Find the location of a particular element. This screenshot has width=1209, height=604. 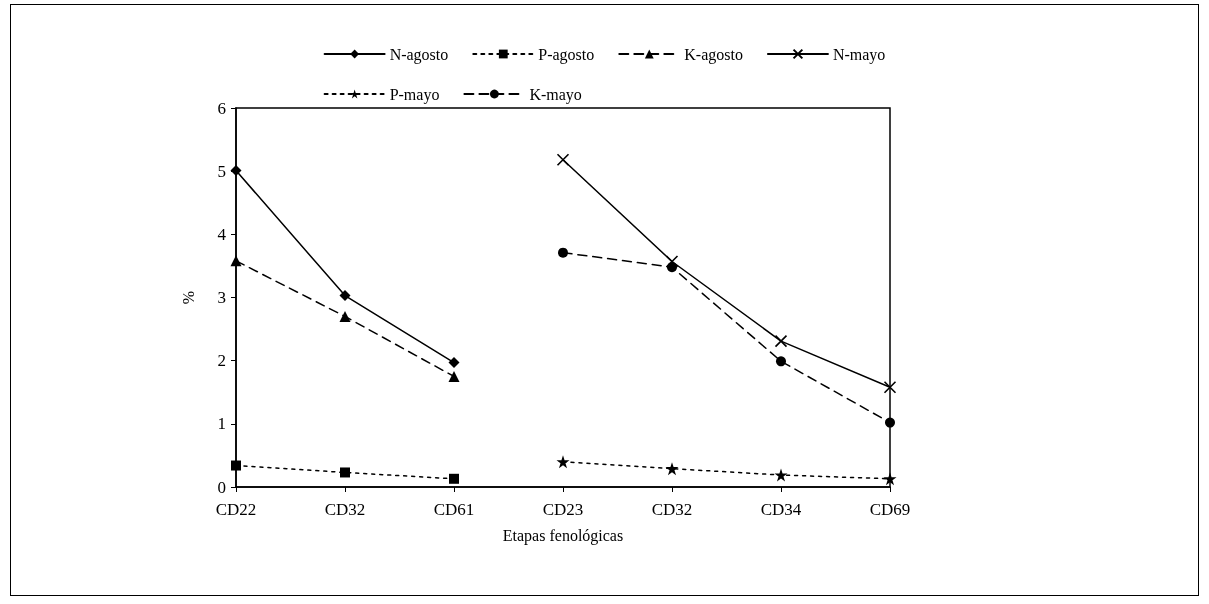

y-tick-label: 1 is located at coordinates (221, 424).